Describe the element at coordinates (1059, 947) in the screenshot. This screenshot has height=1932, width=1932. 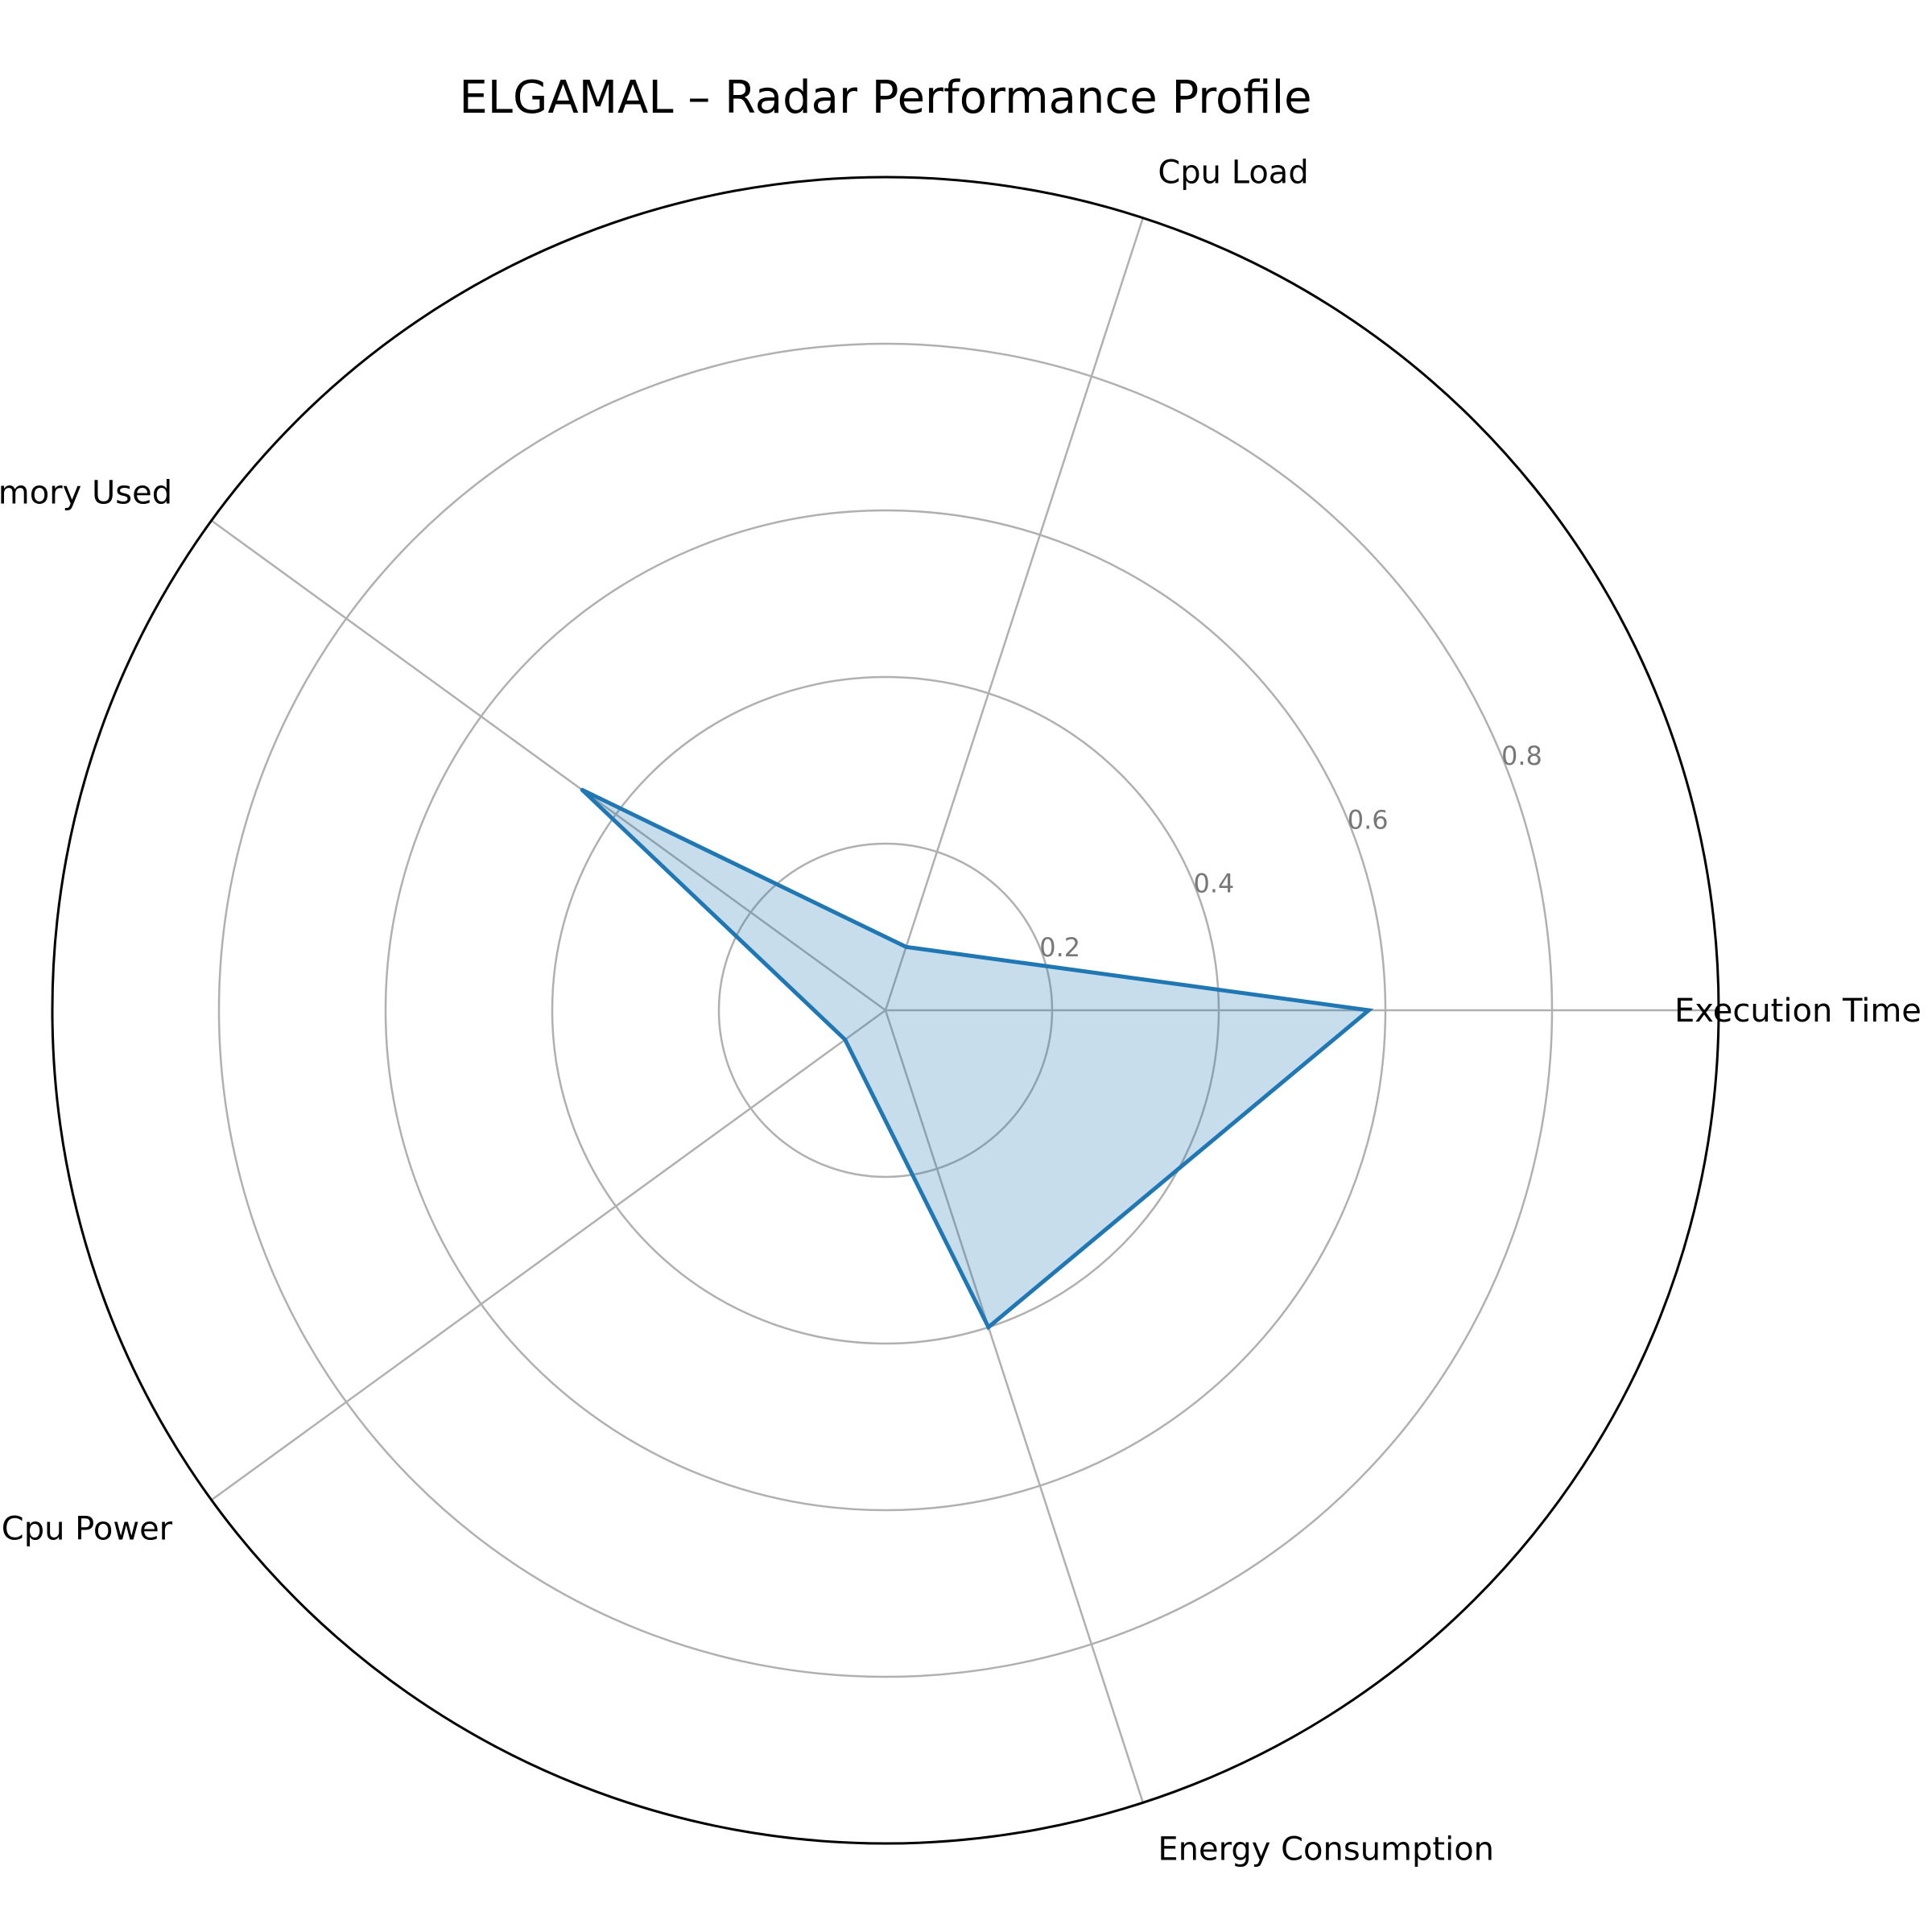
I see `radial-tick-label: 0.2` at that location.